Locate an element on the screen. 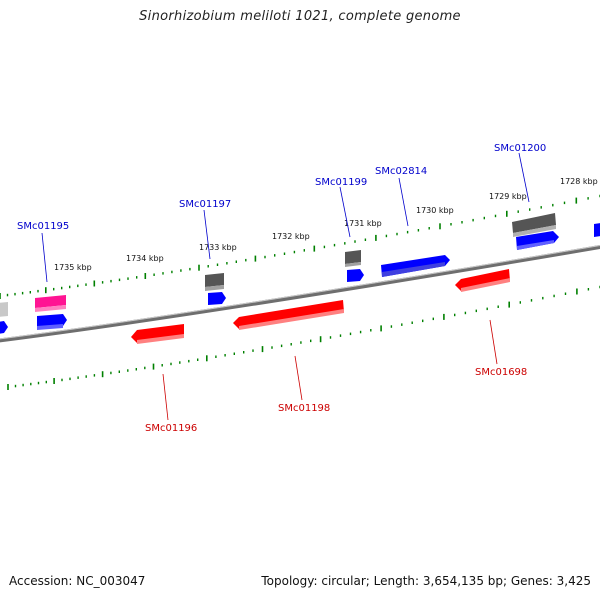 This screenshot has height=600, width=600. scale-label: 1728 kbp is located at coordinates (579, 181).